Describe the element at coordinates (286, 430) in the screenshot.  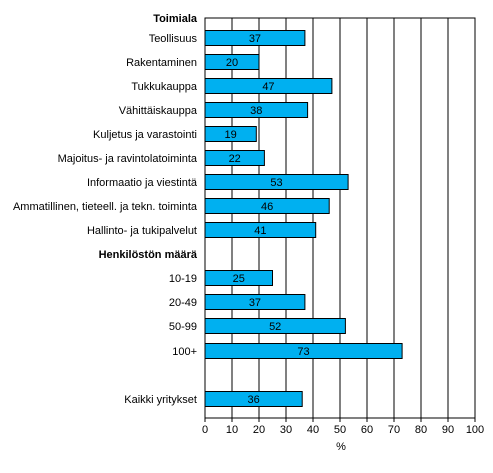
I see `x-tick-label: 30` at that location.